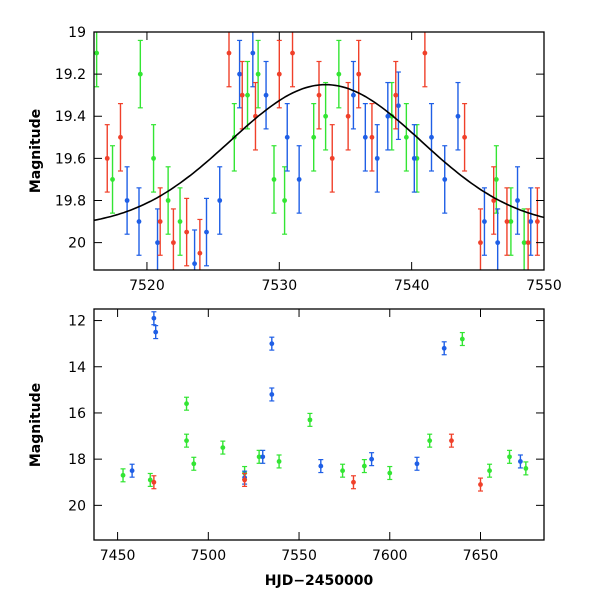 This screenshot has width=600, height=600. Describe the element at coordinates (70, 75) in the screenshot. I see `top-ytick-label: 19.2` at that location.